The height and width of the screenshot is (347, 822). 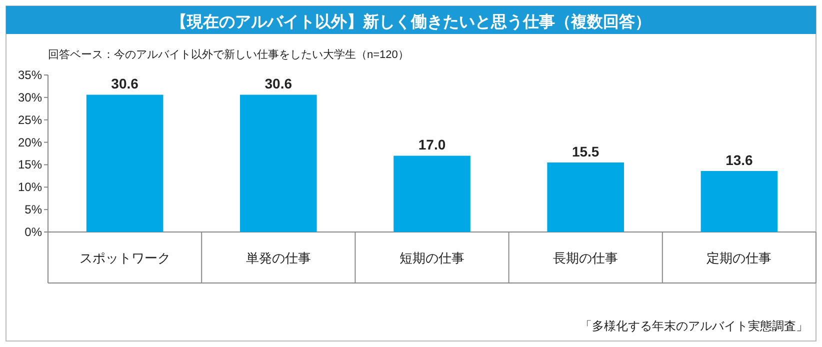 What do you see at coordinates (124, 258) in the screenshot?
I see `x-tick-label: スポットワーク` at bounding box center [124, 258].